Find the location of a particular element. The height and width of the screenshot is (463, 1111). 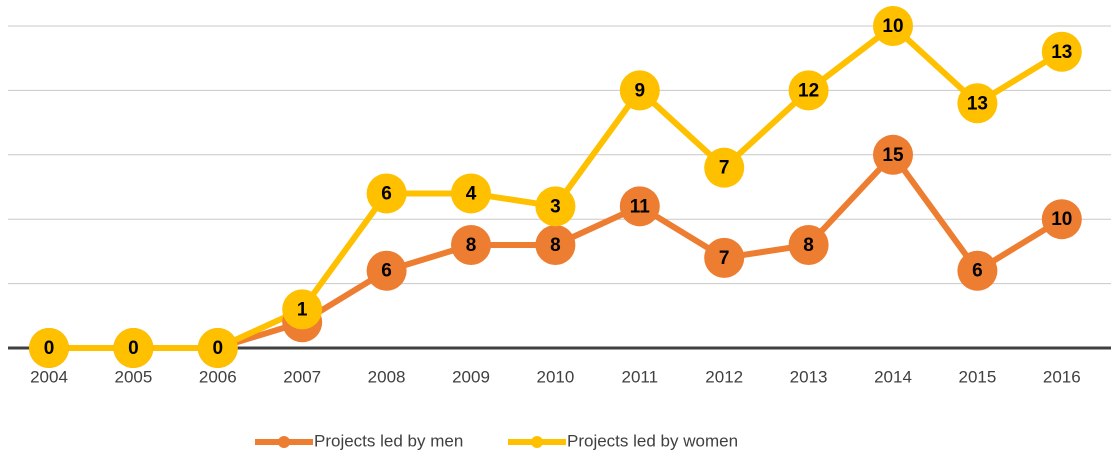

data-label: 1 is located at coordinates (302, 309).